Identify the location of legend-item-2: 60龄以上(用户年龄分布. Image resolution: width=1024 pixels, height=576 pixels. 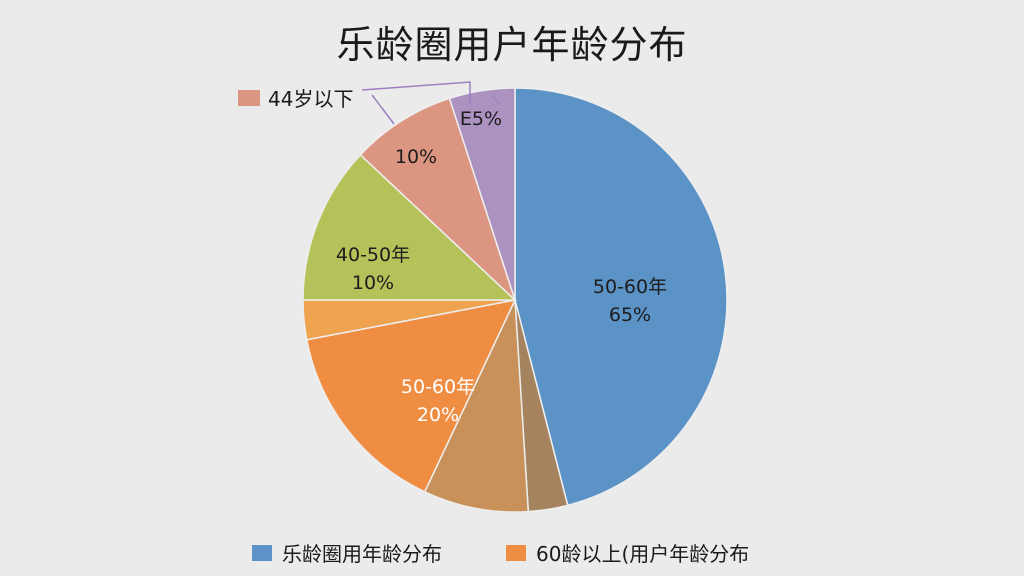
(627, 552).